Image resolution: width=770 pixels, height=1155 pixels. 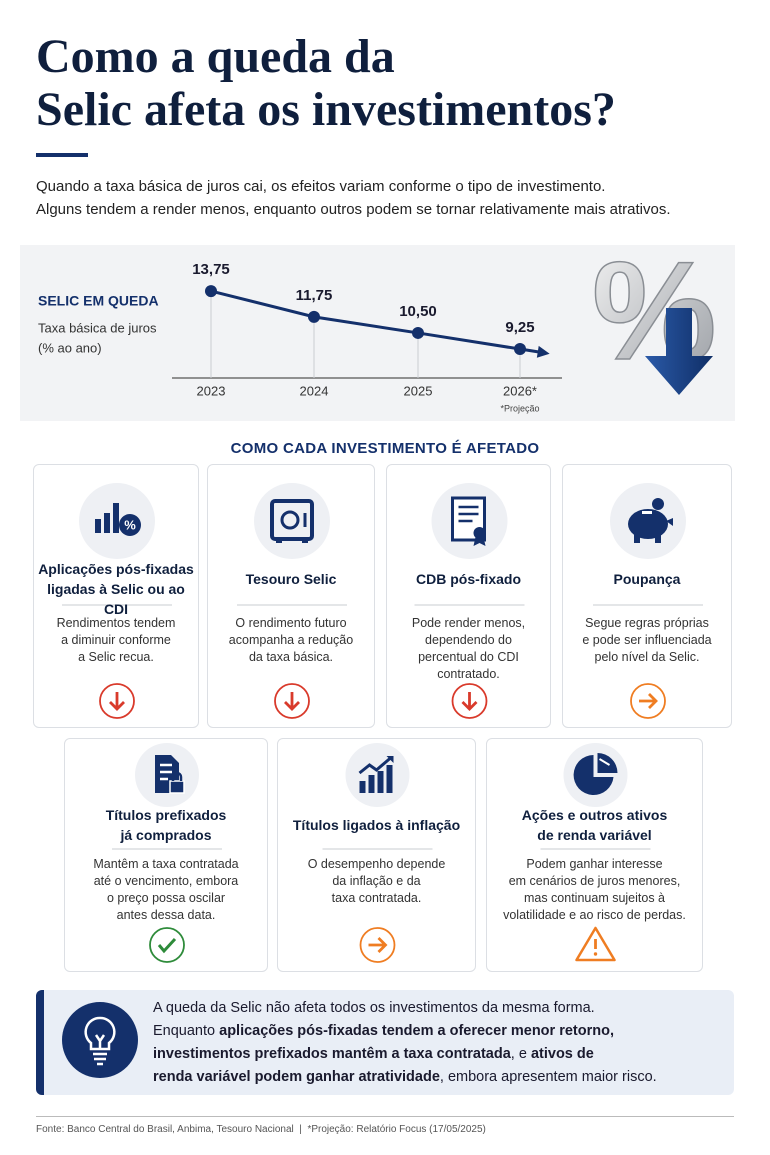 I want to click on chart-note: *Projeção, so click(x=519, y=408).